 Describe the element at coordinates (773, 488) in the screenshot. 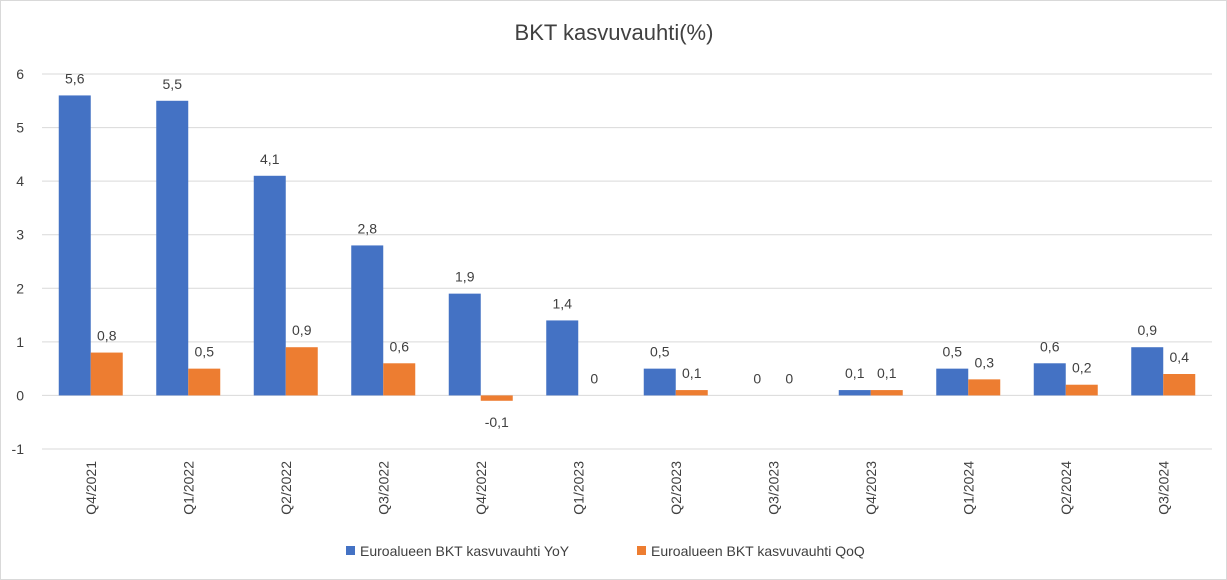

I see `x-tick-label: Q3/2023` at that location.